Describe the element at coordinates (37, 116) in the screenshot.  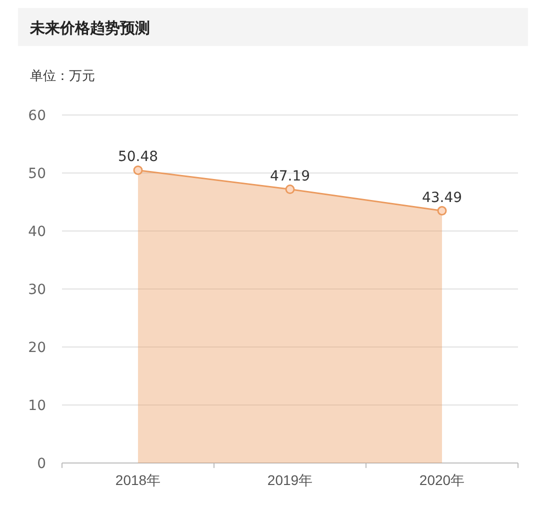
I see `y-tick-label: 60` at that location.